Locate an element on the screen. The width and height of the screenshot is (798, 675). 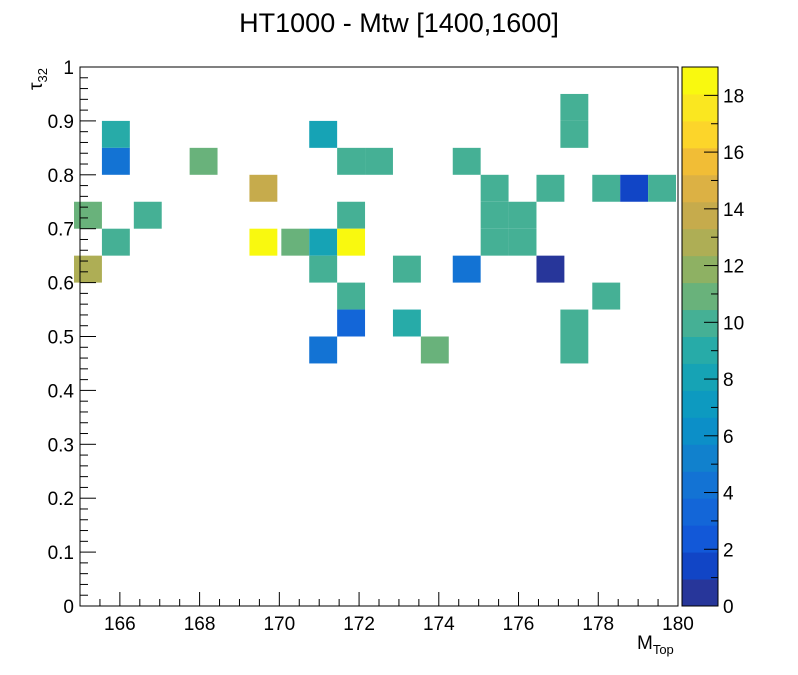
y-tick-label: 0.2 is located at coordinates (61, 499).